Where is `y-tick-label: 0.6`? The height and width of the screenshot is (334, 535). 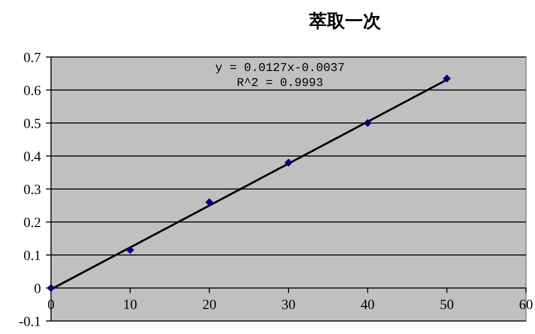 y-tick-label: 0.6 is located at coordinates (32, 91).